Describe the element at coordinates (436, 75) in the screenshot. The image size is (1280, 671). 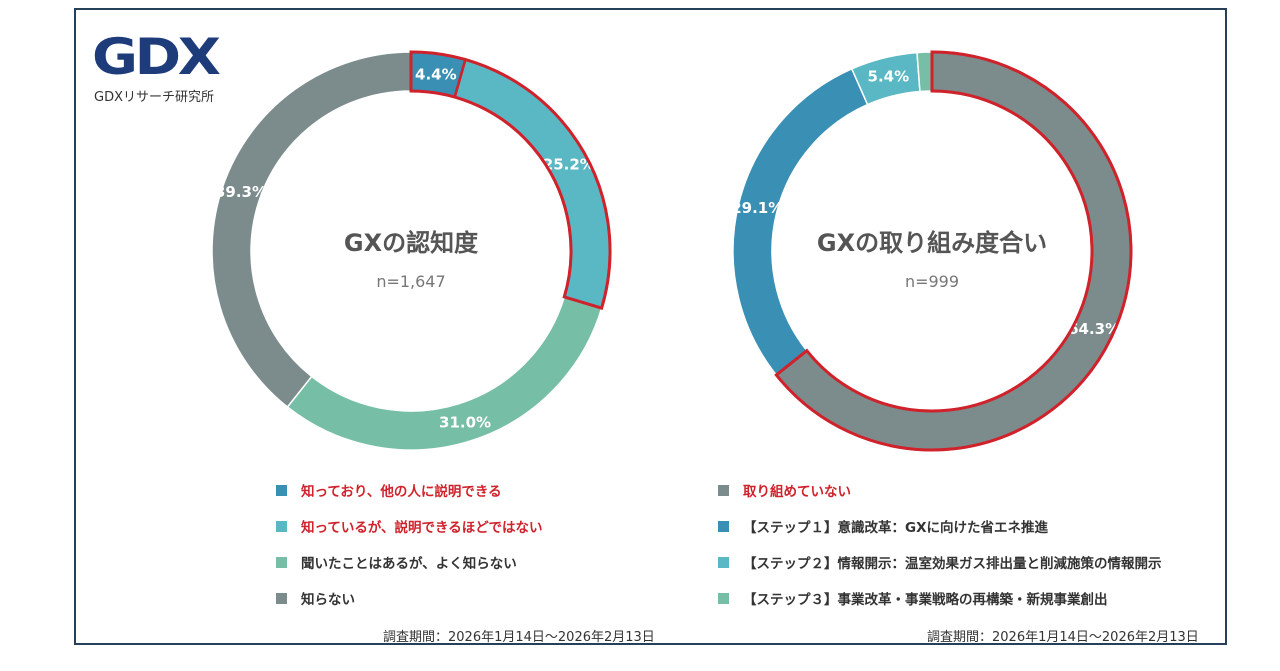
I see `slice-value-label: 4.4%` at that location.